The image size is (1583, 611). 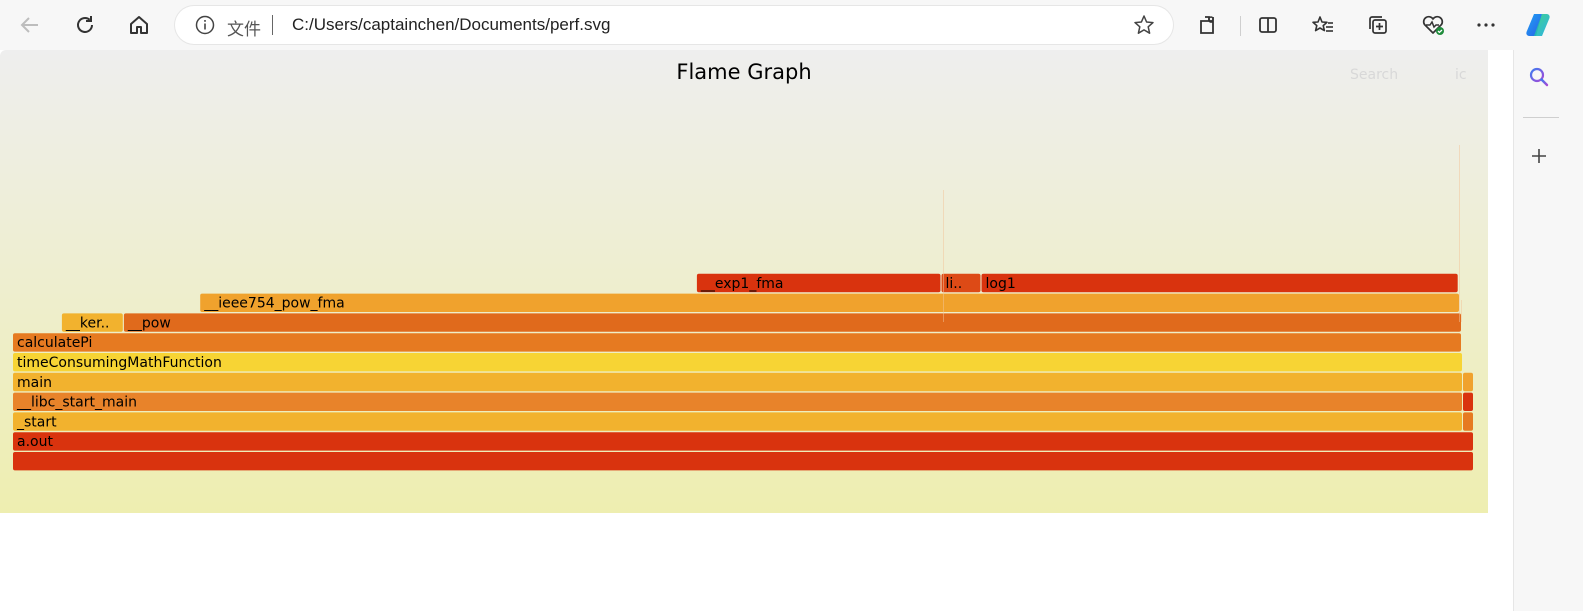 I want to click on flame-frame: __libc_start_main, so click(x=737, y=401).